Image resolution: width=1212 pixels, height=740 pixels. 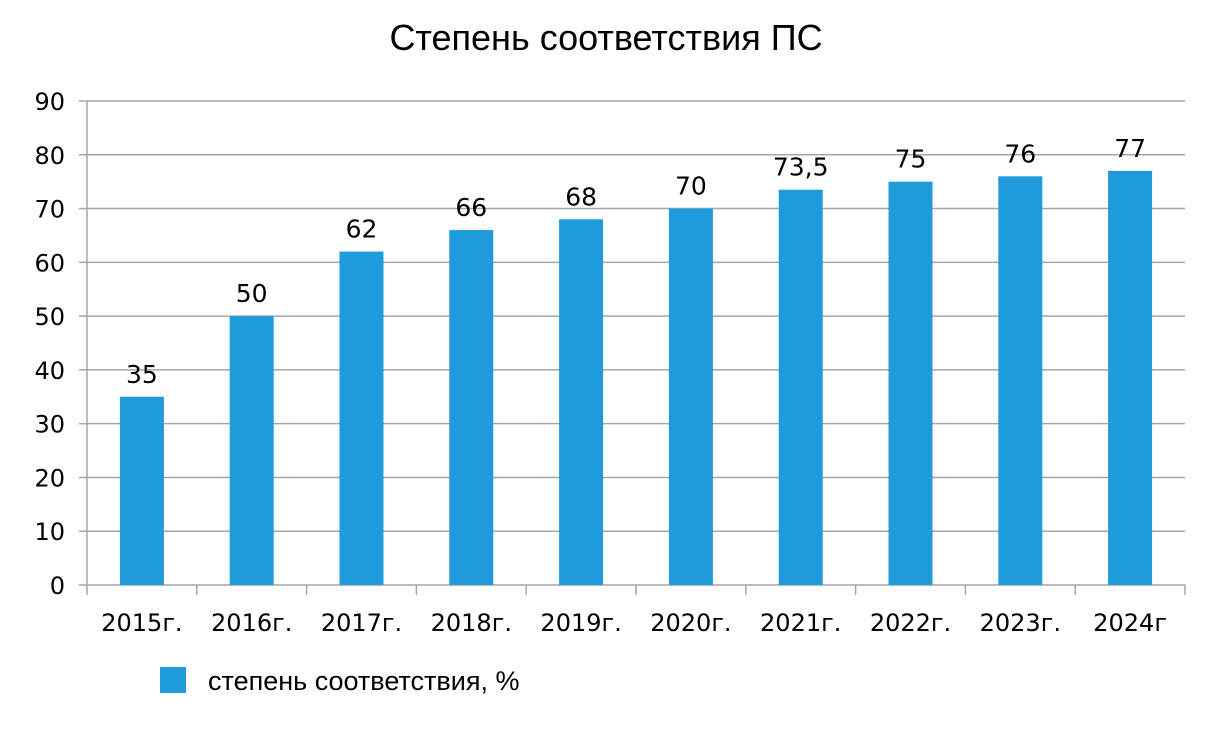 What do you see at coordinates (362, 229) in the screenshot?
I see `data-label: 62` at bounding box center [362, 229].